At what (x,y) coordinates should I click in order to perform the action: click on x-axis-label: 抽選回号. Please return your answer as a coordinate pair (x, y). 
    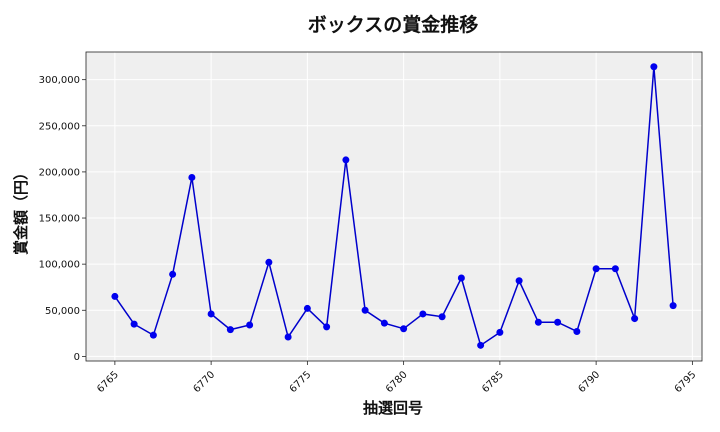
    Looking at the image, I should click on (393, 408).